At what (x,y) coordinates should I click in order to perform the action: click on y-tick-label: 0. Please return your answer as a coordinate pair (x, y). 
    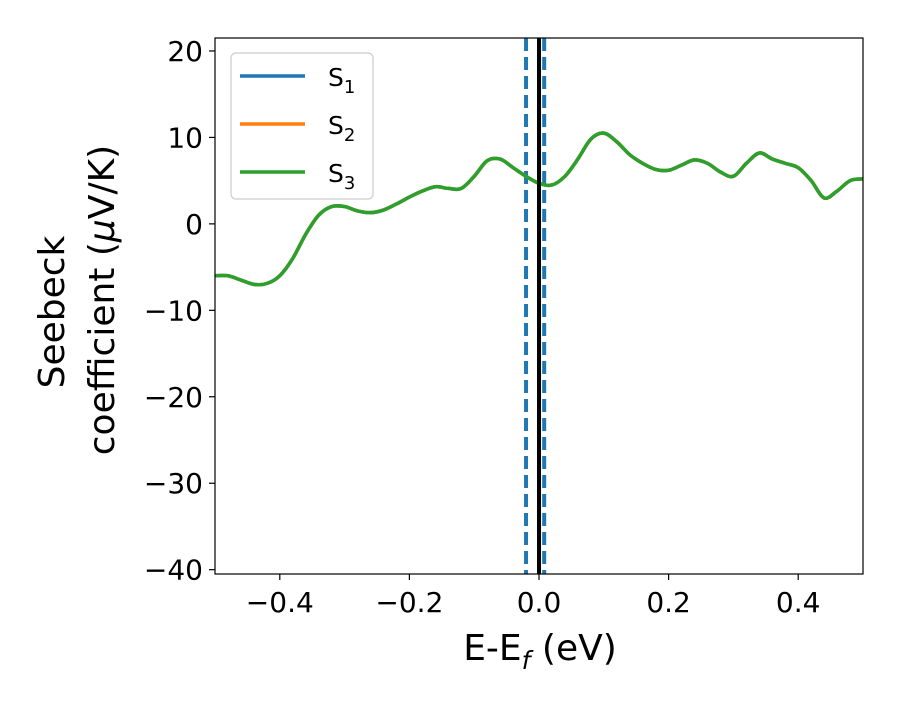
    Looking at the image, I should click on (194, 224).